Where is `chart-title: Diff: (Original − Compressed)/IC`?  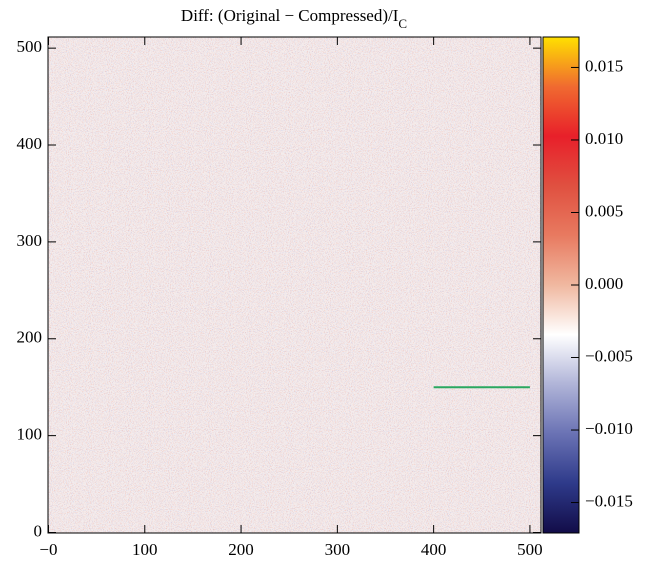 chart-title: Diff: (Original − Compressed)/IC is located at coordinates (294, 18).